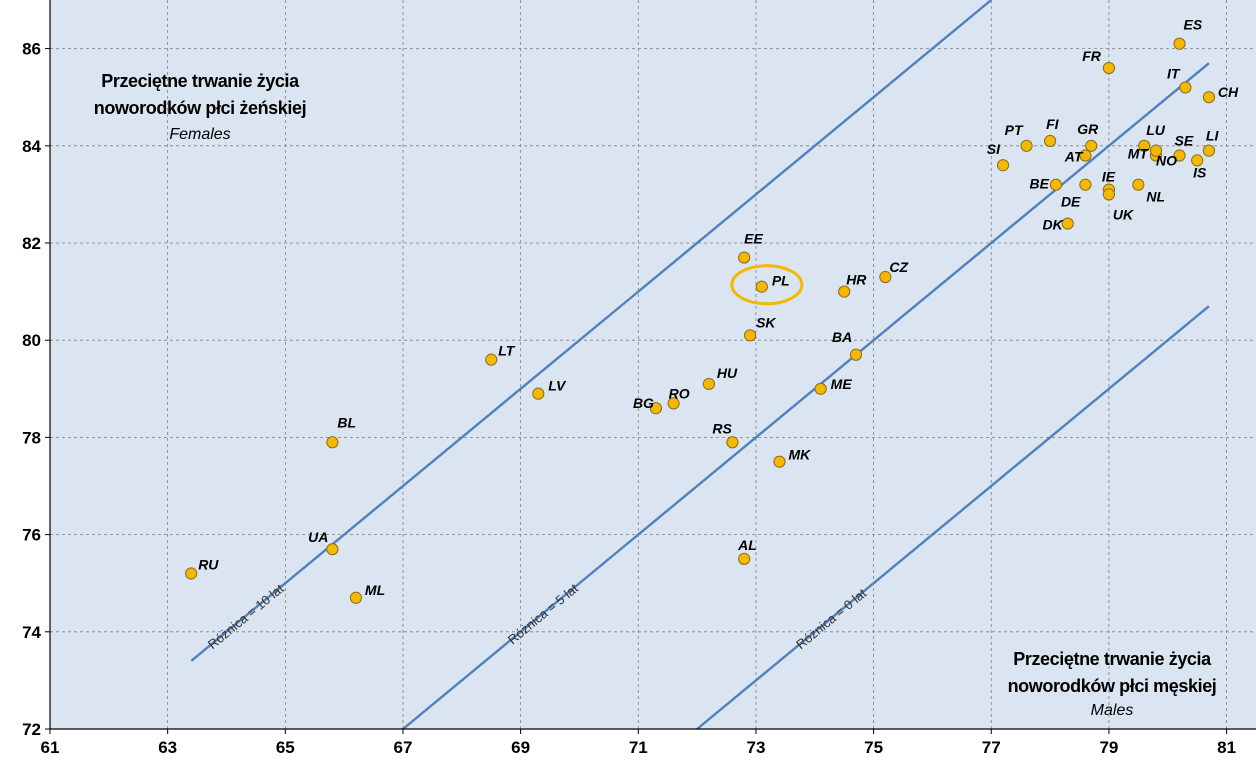 This screenshot has height=765, width=1256. Describe the element at coordinates (31, 146) in the screenshot. I see `y-tick-label: 84` at that location.